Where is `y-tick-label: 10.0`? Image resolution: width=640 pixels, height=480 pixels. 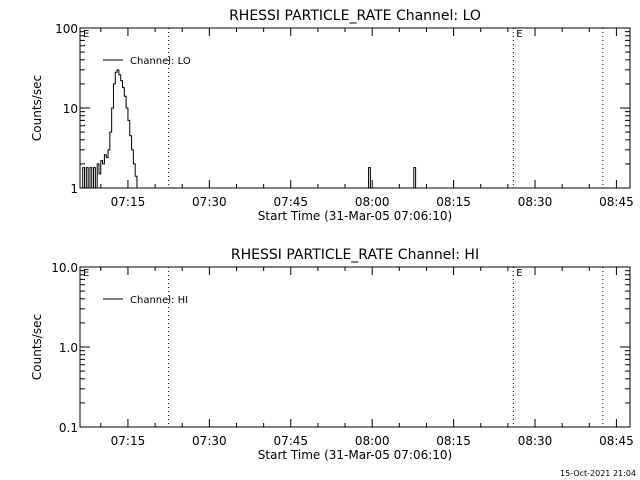 y-tick-label: 10.0 is located at coordinates (64, 268).